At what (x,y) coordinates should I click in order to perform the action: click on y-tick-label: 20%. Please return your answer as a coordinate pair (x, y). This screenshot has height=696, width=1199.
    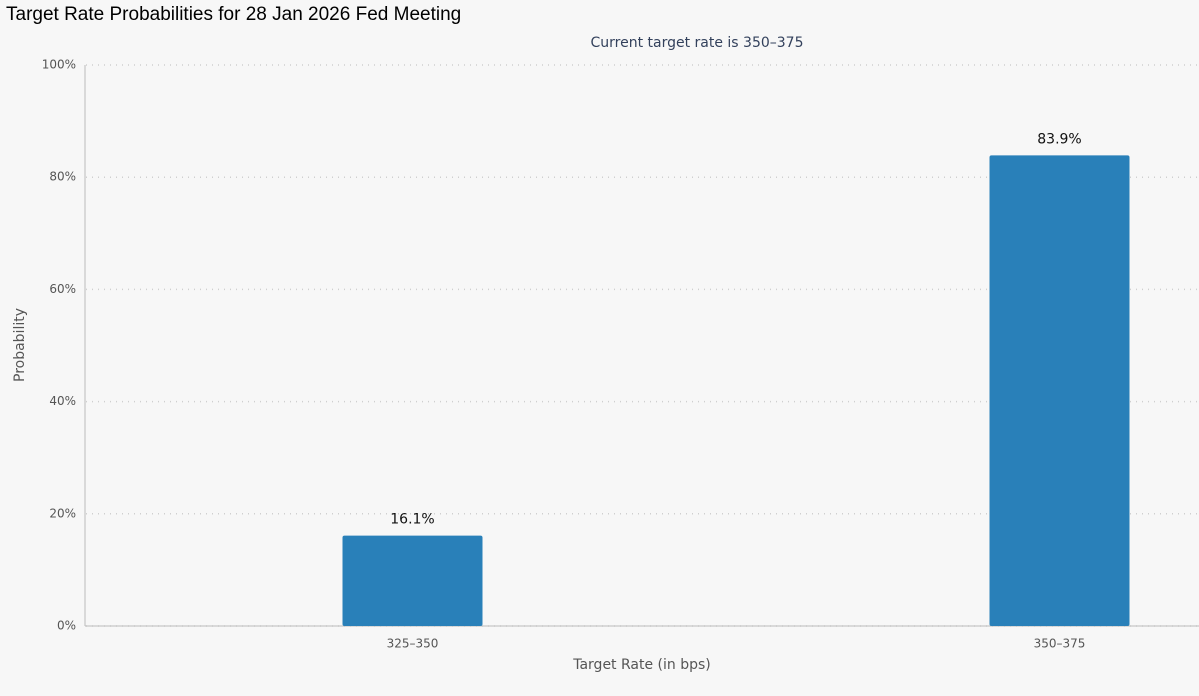
    Looking at the image, I should click on (62, 513).